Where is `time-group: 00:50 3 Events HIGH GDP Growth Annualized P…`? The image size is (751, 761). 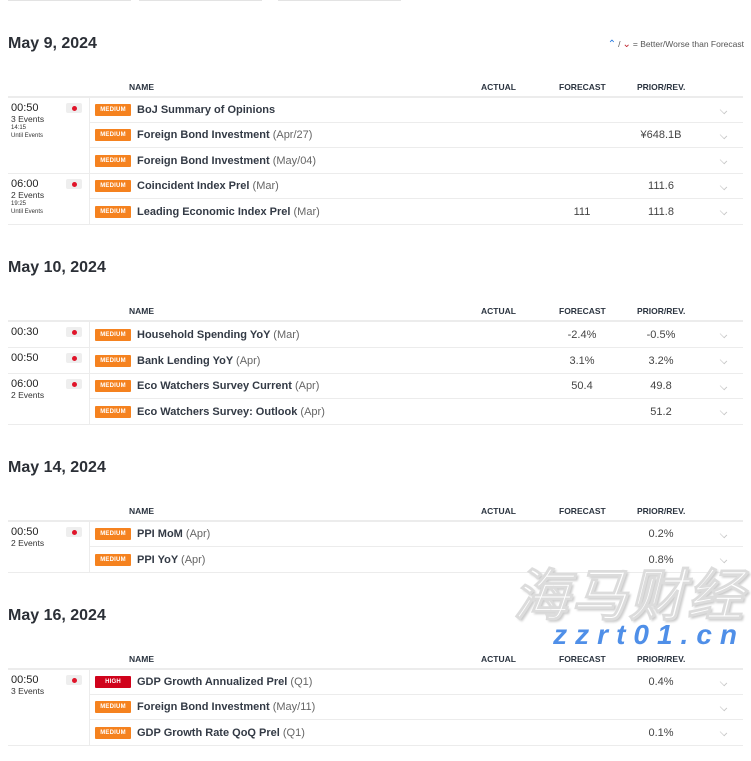
time-group: 00:50 3 Events HIGH GDP Growth Annualized P… is located at coordinates (375, 708).